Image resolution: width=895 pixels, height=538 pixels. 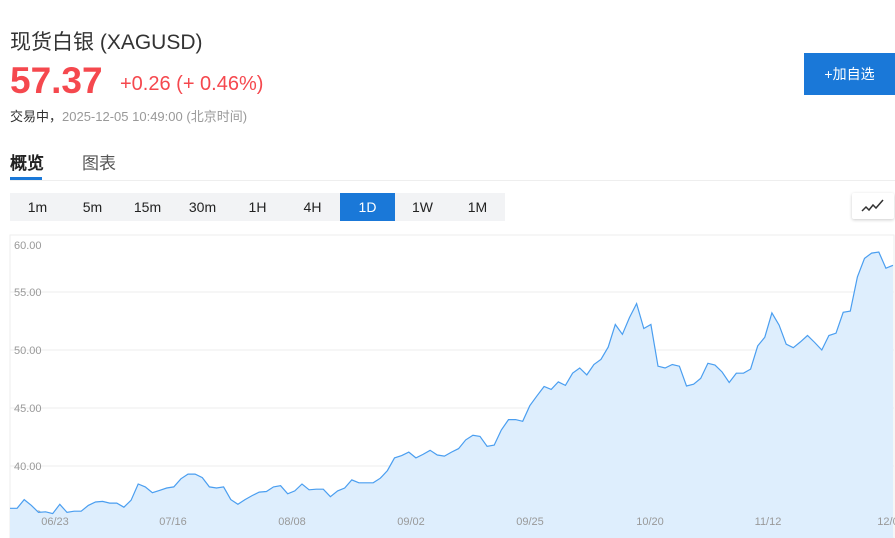 I want to click on period-1D: 1D, so click(x=367, y=207).